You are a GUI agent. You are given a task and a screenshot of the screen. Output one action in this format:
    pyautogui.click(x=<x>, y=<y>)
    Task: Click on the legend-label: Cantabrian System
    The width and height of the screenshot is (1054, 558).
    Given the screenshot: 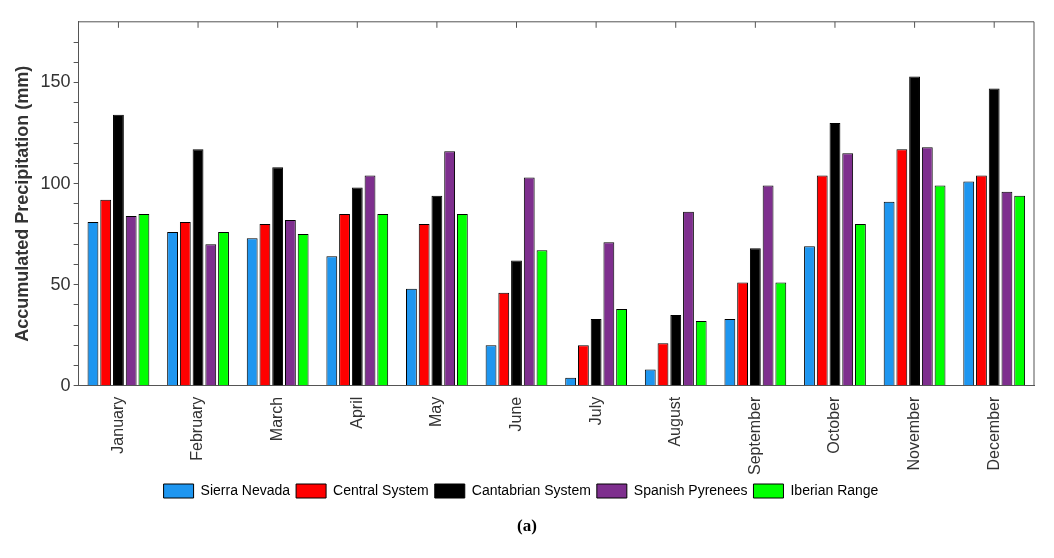 What is the action you would take?
    pyautogui.click(x=531, y=489)
    